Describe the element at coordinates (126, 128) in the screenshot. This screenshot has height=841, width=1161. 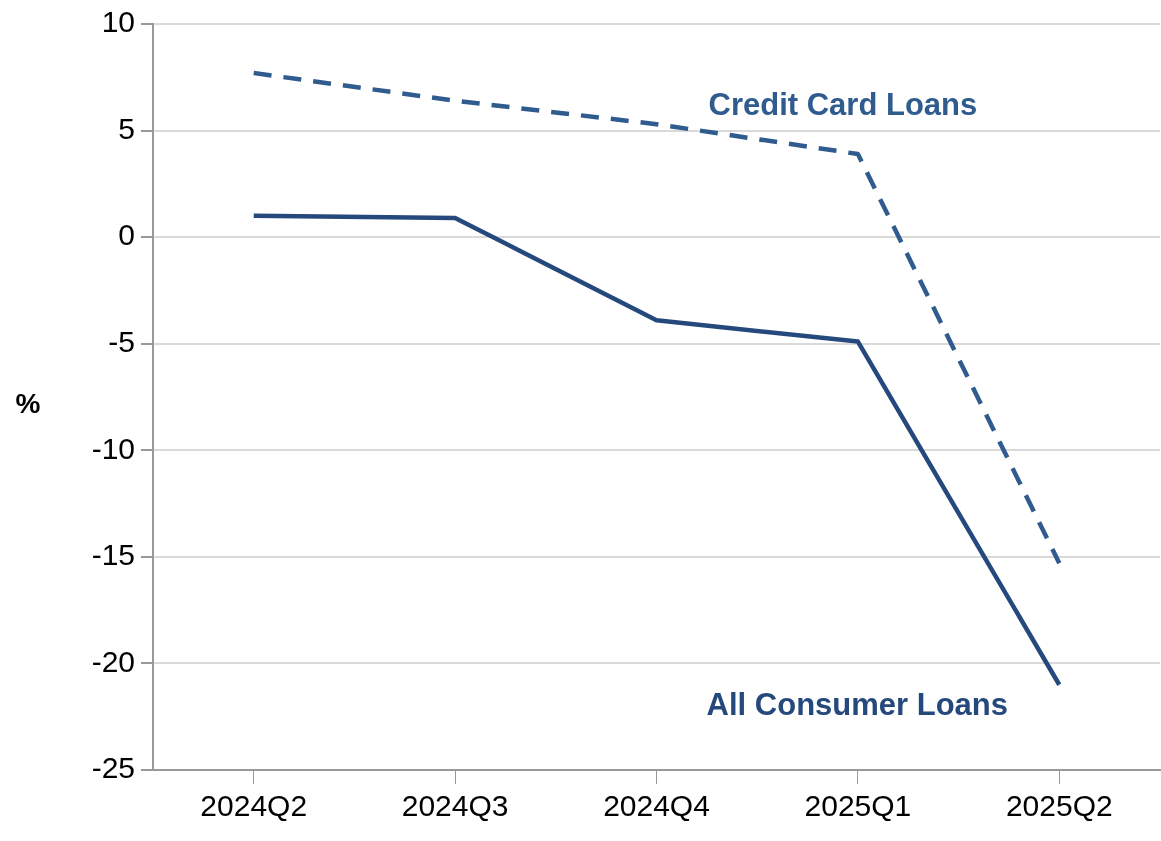
I see `y-tick-label: 5` at that location.